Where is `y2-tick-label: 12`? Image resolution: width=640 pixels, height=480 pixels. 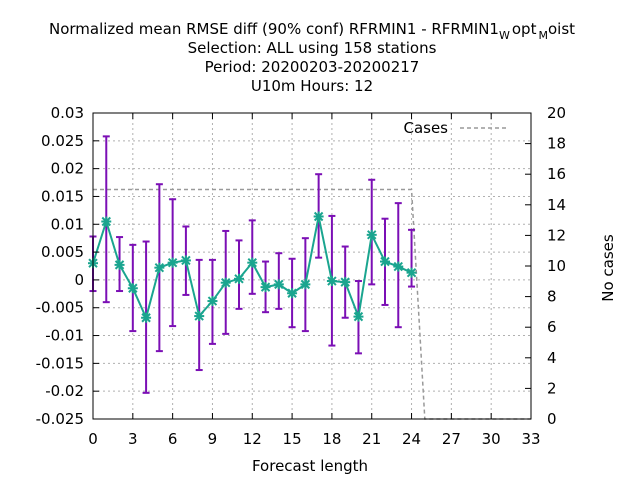
y2-tick-label: 12 is located at coordinates (556, 235).